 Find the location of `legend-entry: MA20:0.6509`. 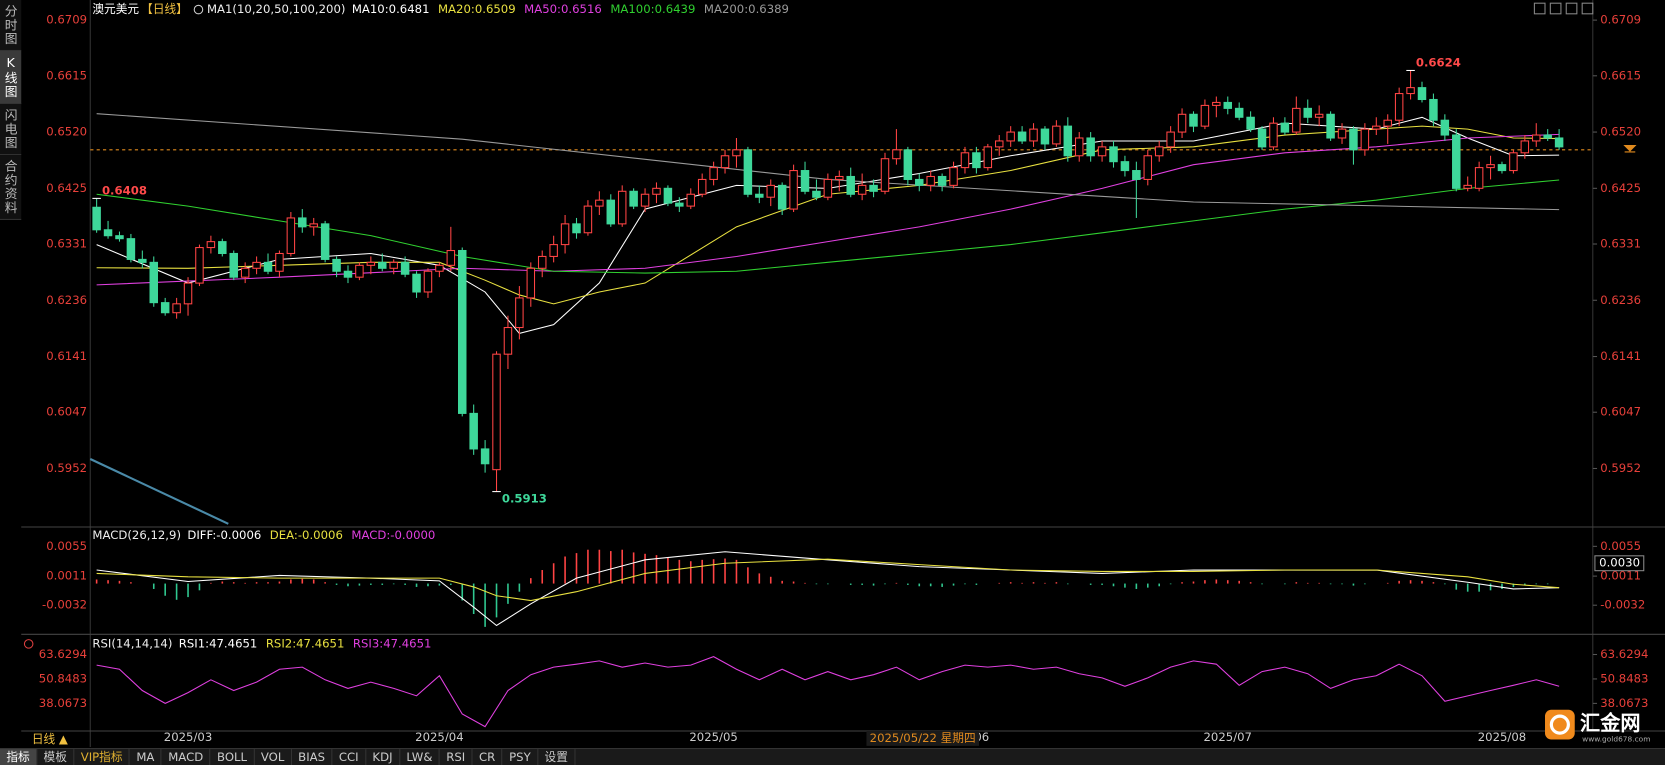

legend-entry: MA20:0.6509 is located at coordinates (477, 9).